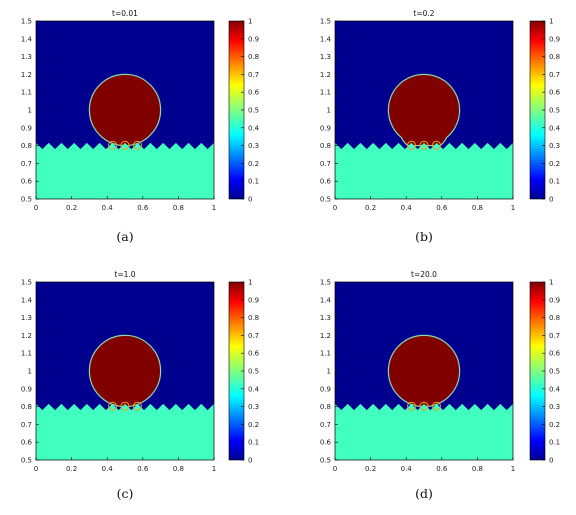  I want to click on panel-caption: (a), so click(124, 236).